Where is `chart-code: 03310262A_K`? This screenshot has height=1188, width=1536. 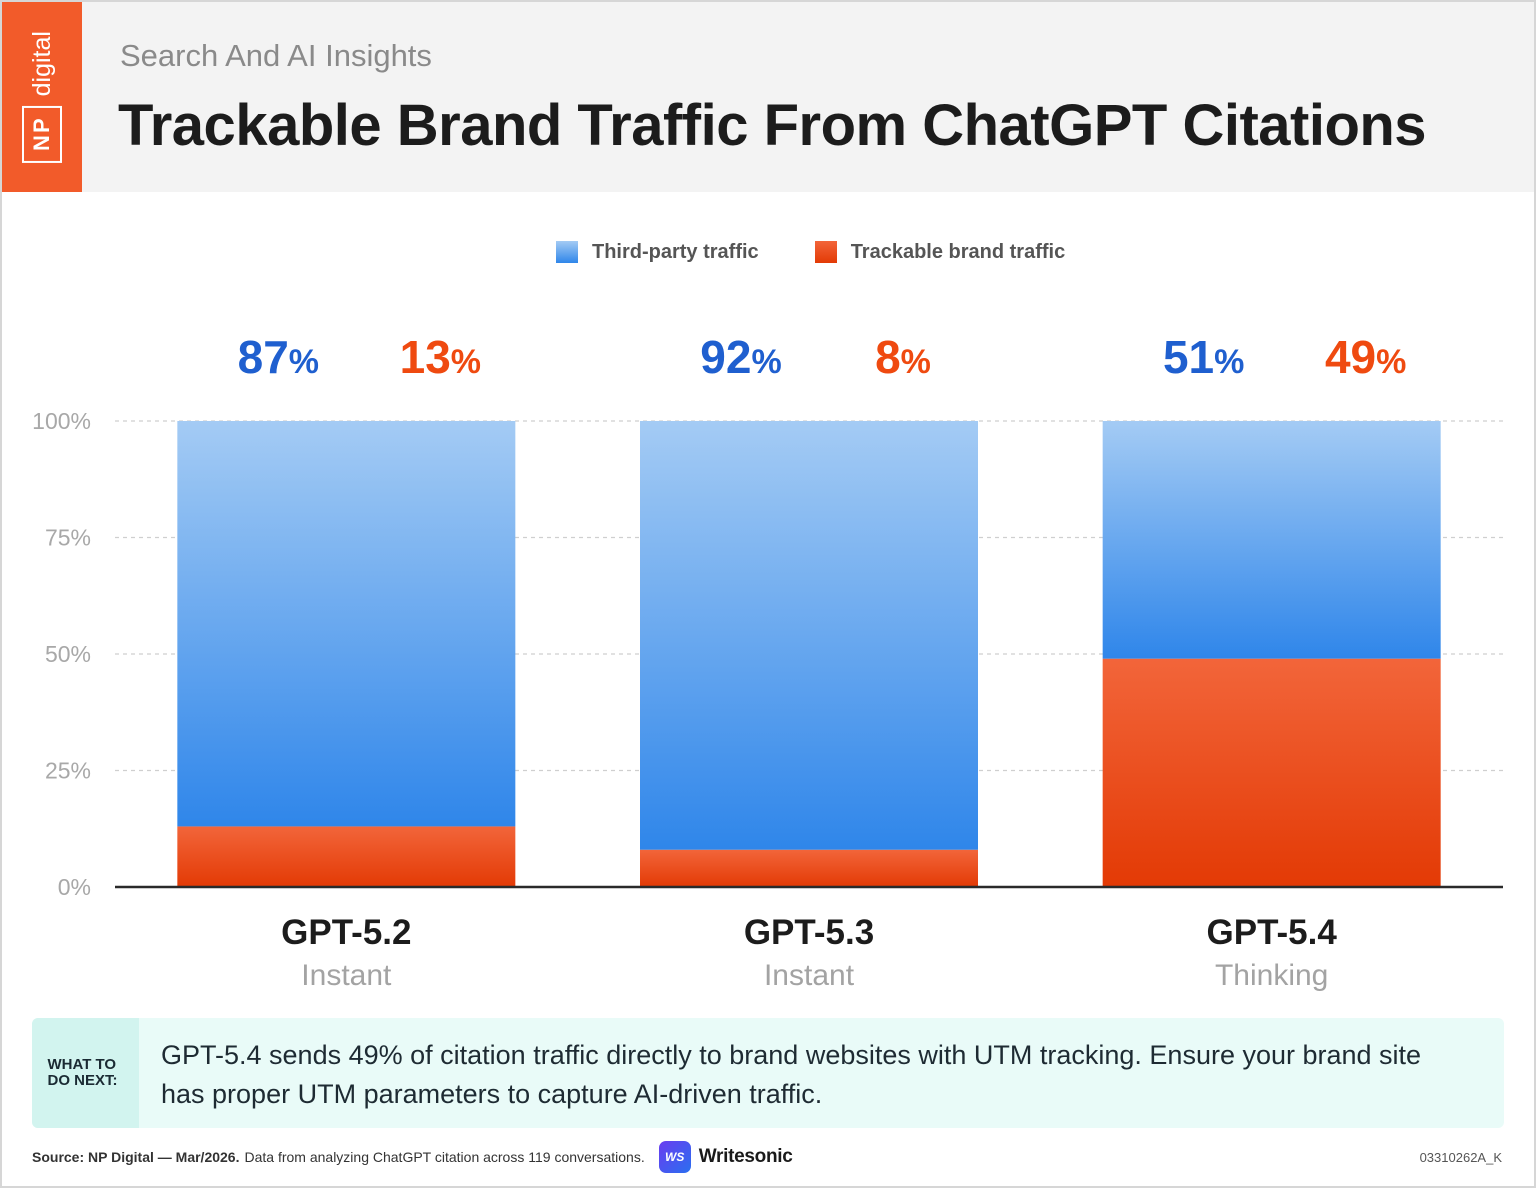 chart-code: 03310262A_K is located at coordinates (1460, 1157).